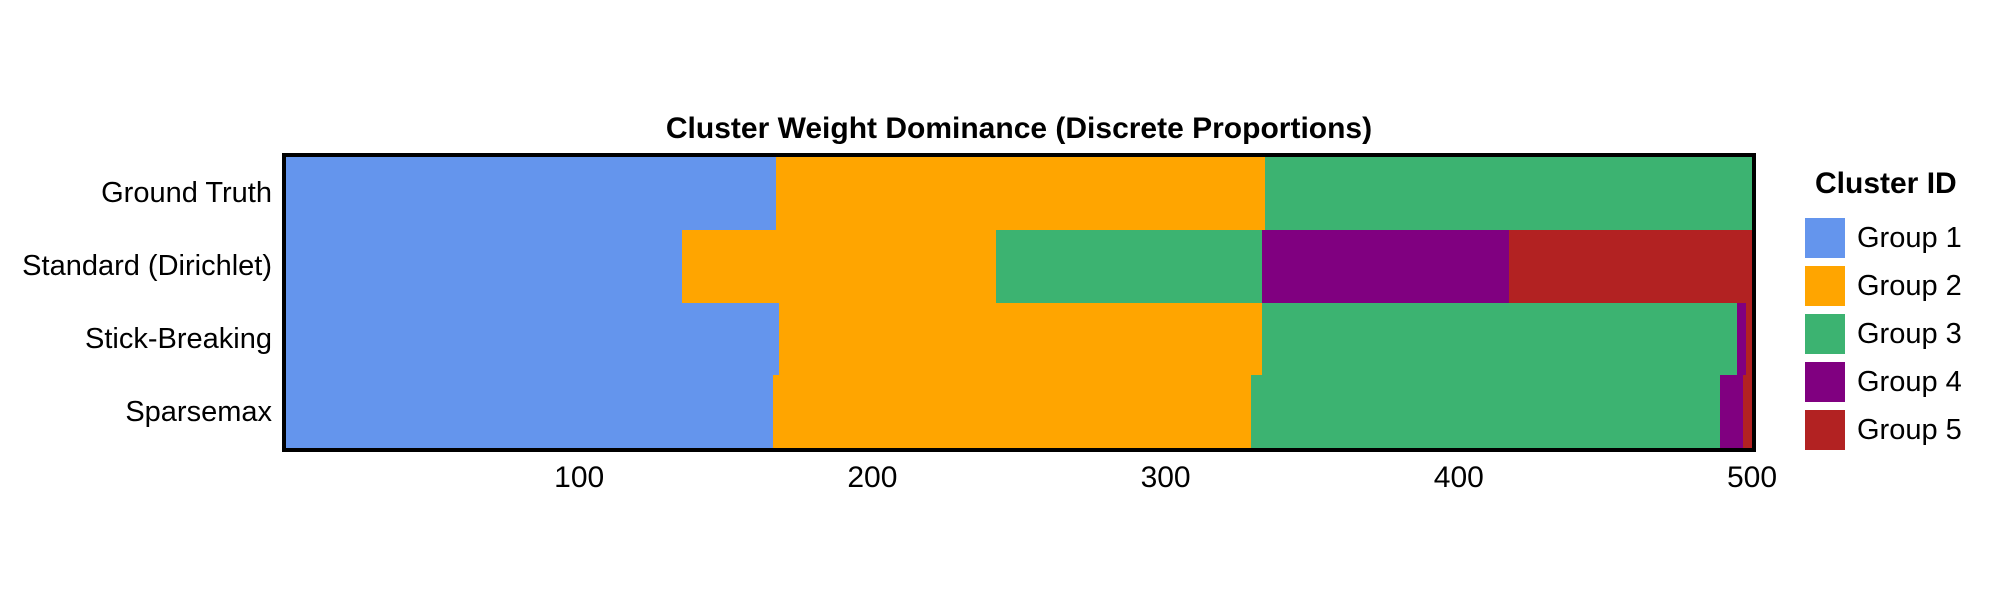 The image size is (2000, 600). What do you see at coordinates (178, 338) in the screenshot?
I see `y-axis-label: Stick-Breaking` at bounding box center [178, 338].